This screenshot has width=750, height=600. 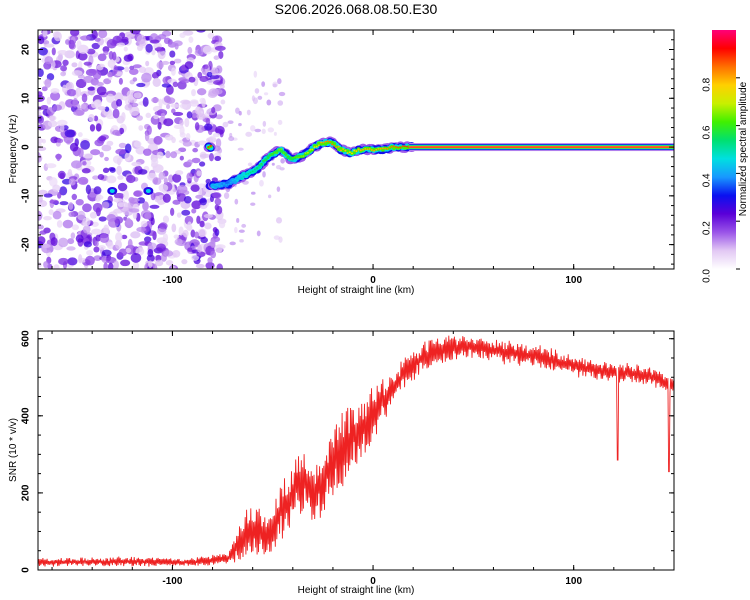 I want to click on y-tick-label: 400, so click(x=26, y=415).